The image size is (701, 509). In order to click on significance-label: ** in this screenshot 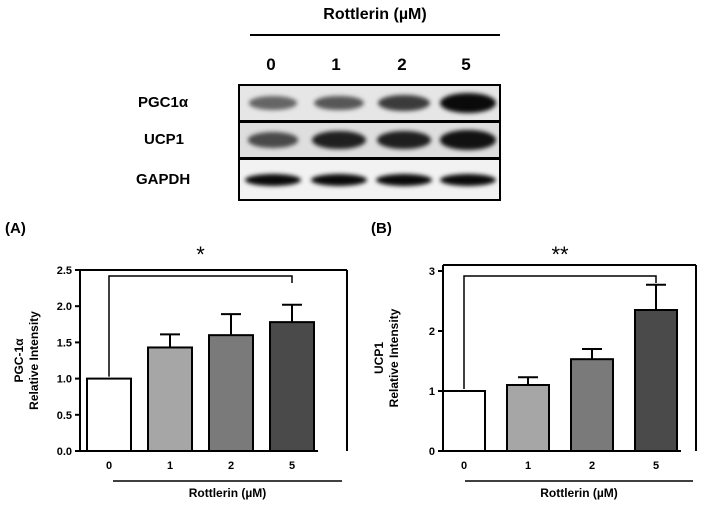, I will do `click(560, 254)`.